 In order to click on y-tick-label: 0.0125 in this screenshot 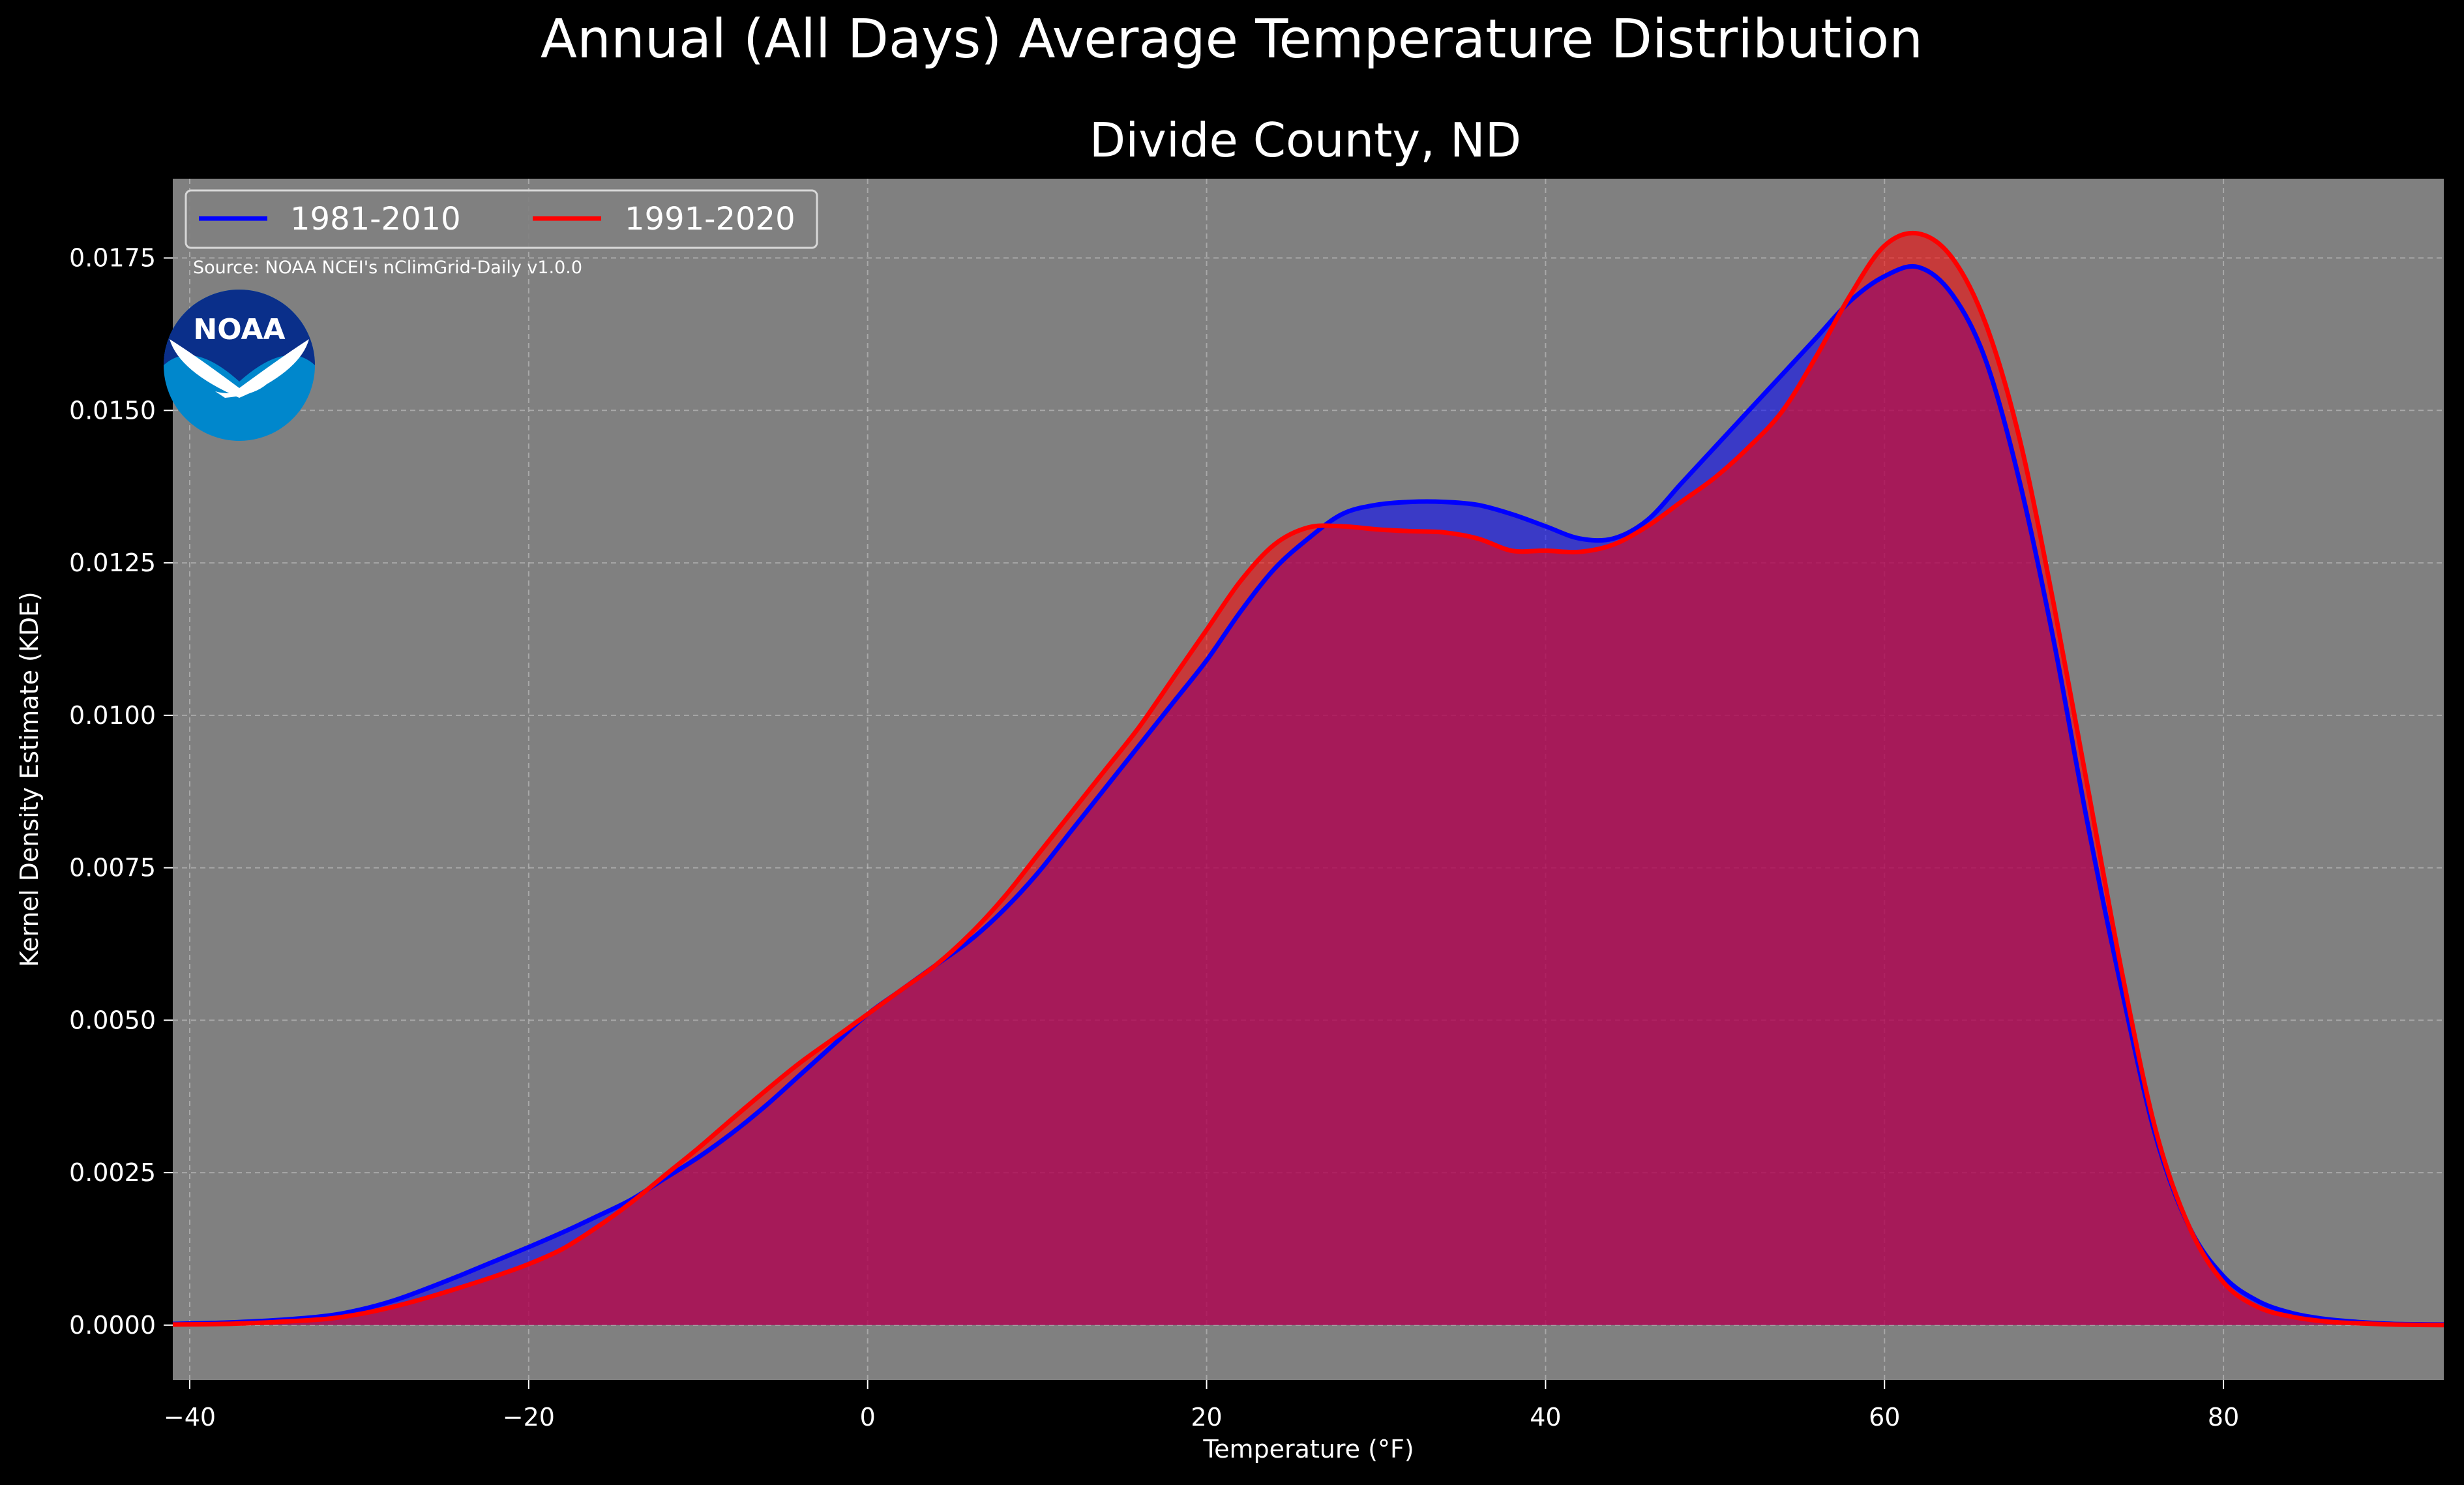, I will do `click(112, 563)`.